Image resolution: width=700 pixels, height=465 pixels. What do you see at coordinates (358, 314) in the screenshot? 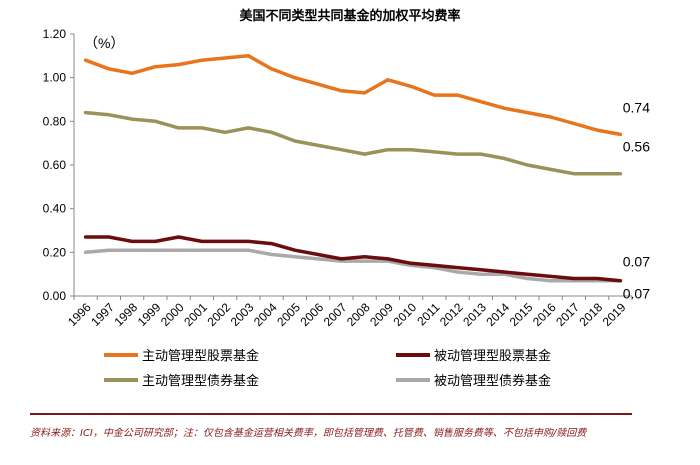
I see `x-tick-label: 2008` at bounding box center [358, 314].